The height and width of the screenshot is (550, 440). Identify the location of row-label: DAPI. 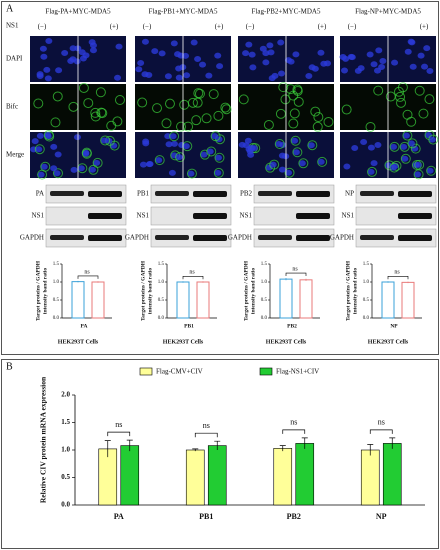
(14, 59).